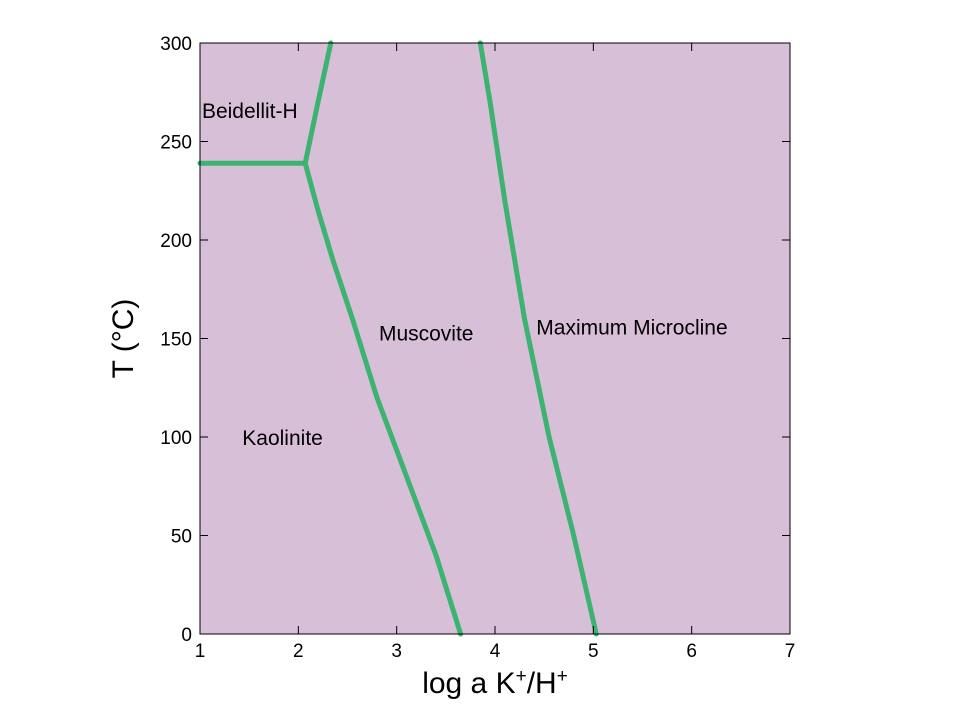 This screenshot has height=720, width=960. I want to click on x-tick-label: 3, so click(396, 651).